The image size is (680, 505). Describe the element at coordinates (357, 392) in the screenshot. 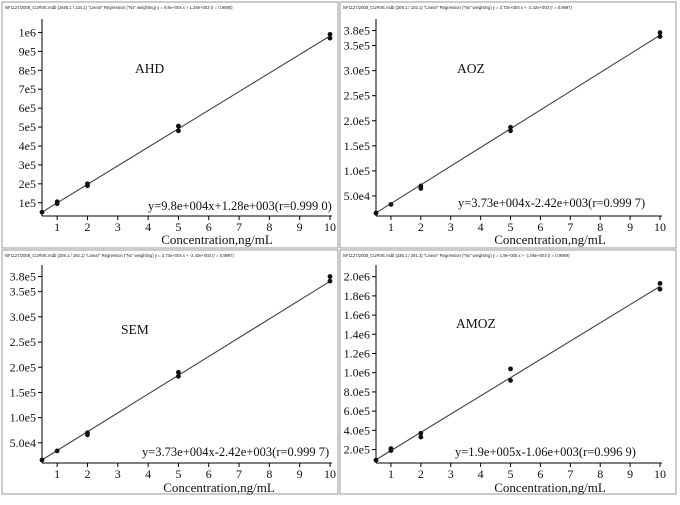

I see `y-tick-label: 8.0e5` at that location.